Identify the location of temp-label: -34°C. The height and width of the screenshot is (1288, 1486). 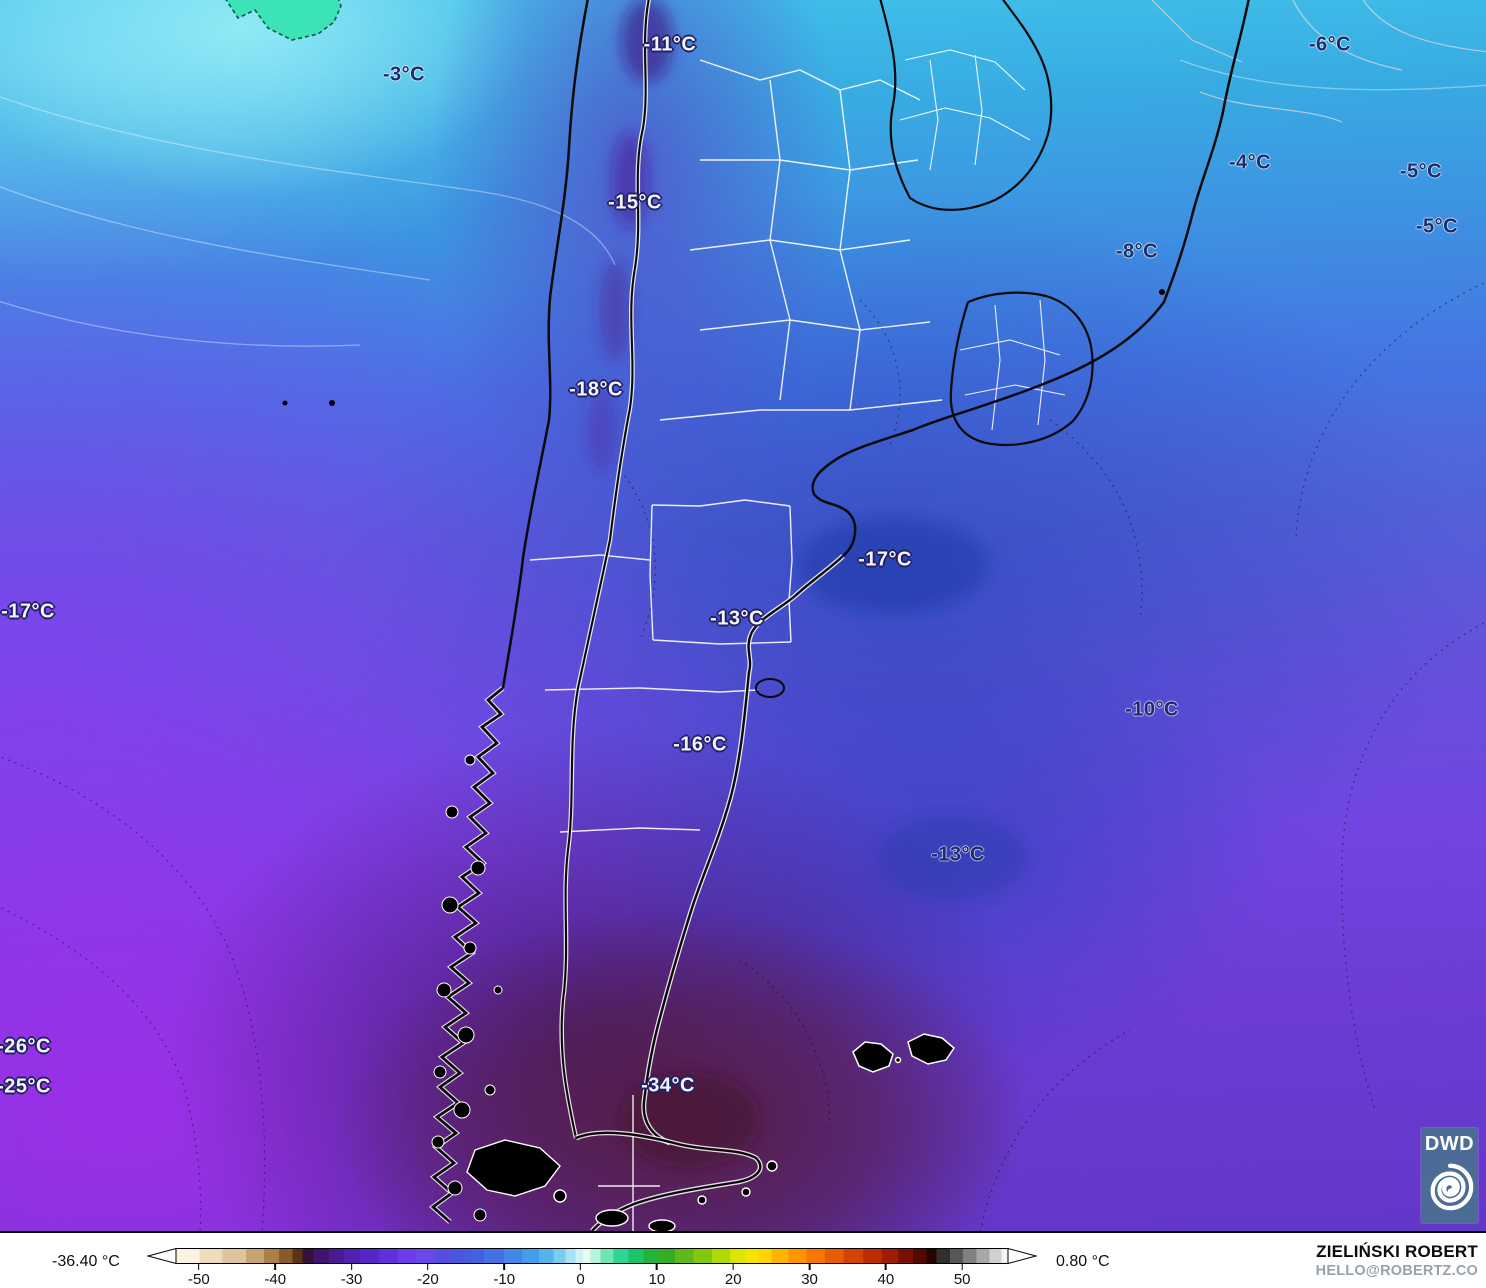
(668, 1085).